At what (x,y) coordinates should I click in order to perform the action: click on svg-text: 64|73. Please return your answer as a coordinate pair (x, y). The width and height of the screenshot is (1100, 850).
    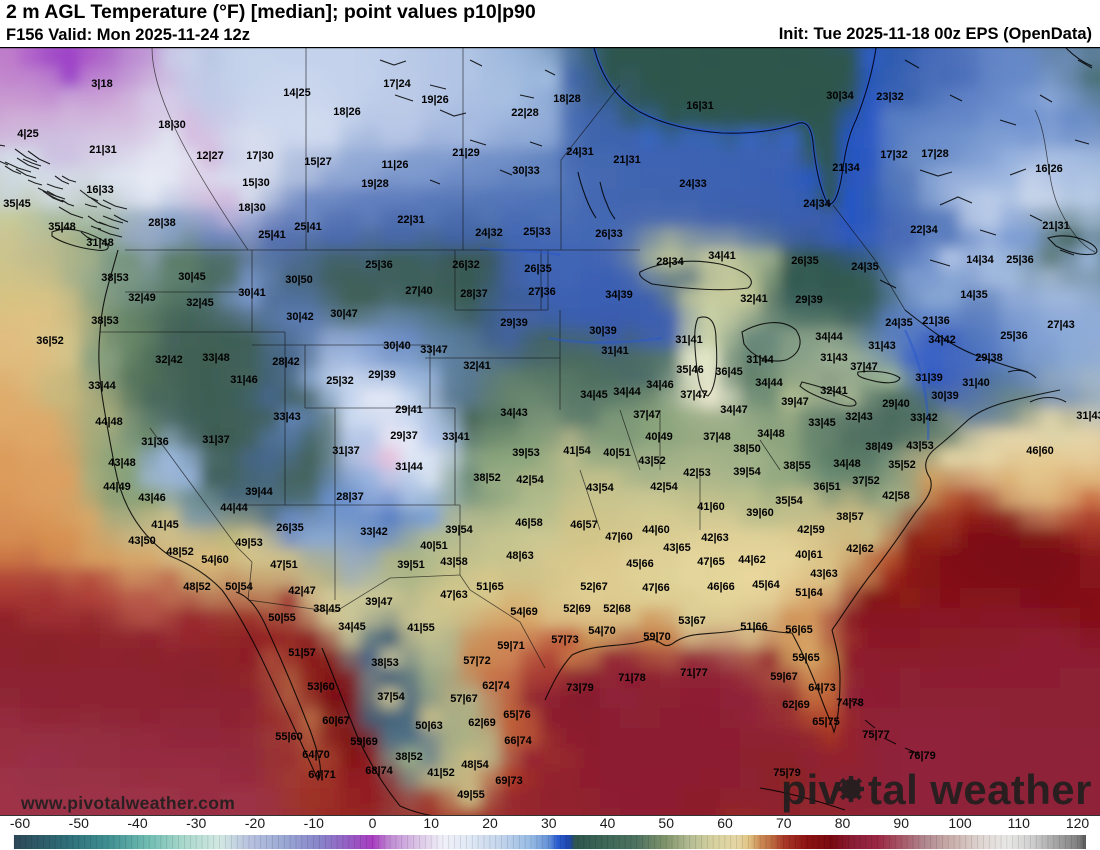
    Looking at the image, I should click on (822, 688).